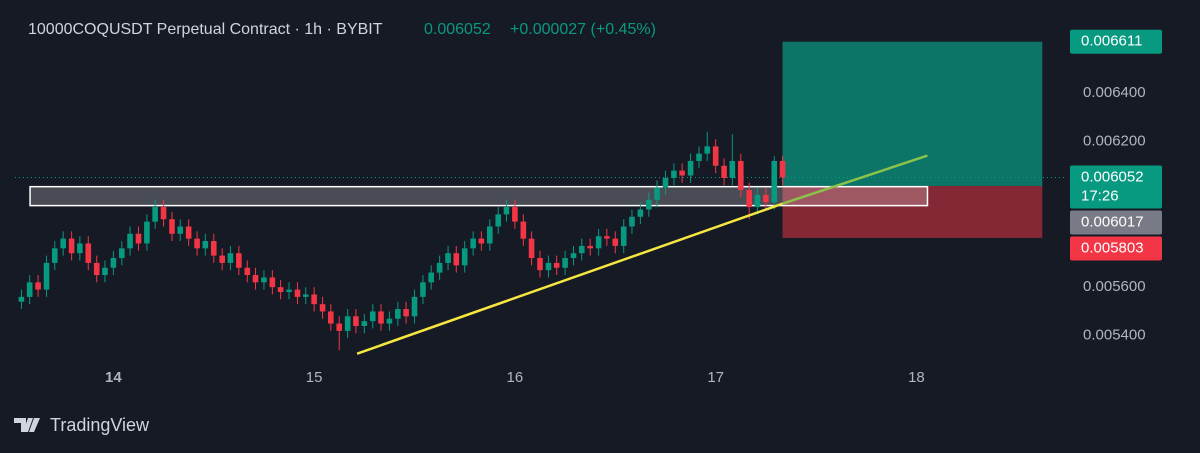  Describe the element at coordinates (1112, 221) in the screenshot. I see `price-tag-label: 0.006017` at that location.